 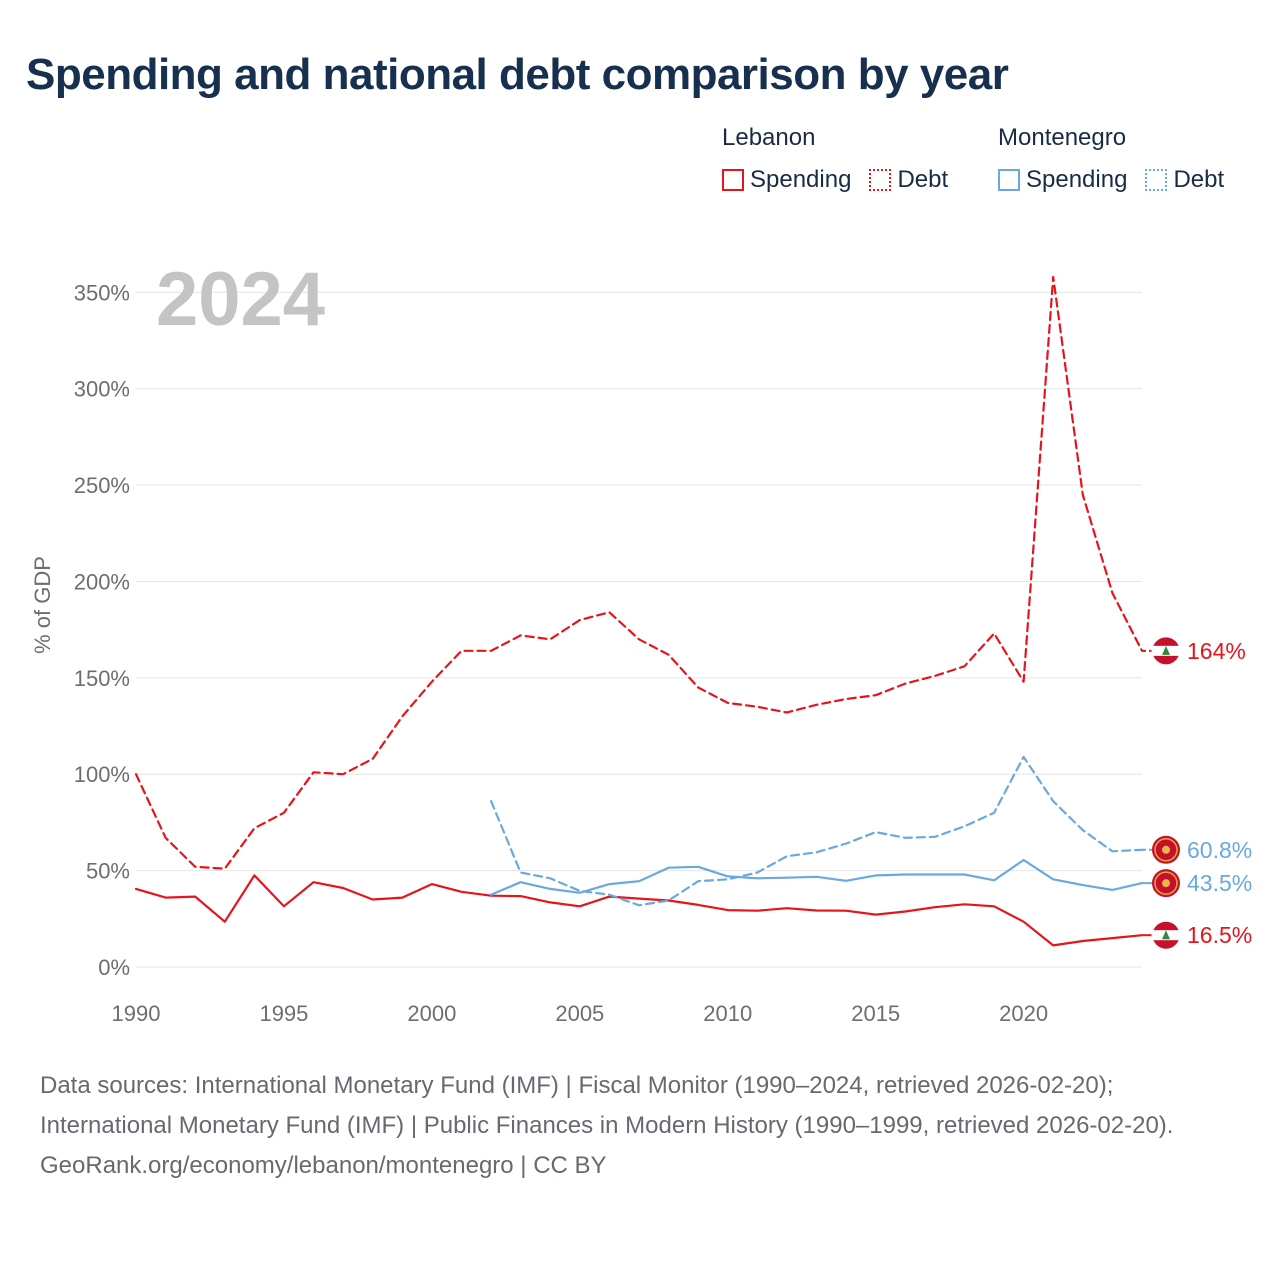 What do you see at coordinates (114, 967) in the screenshot?
I see `y-tick-label: 0%` at bounding box center [114, 967].